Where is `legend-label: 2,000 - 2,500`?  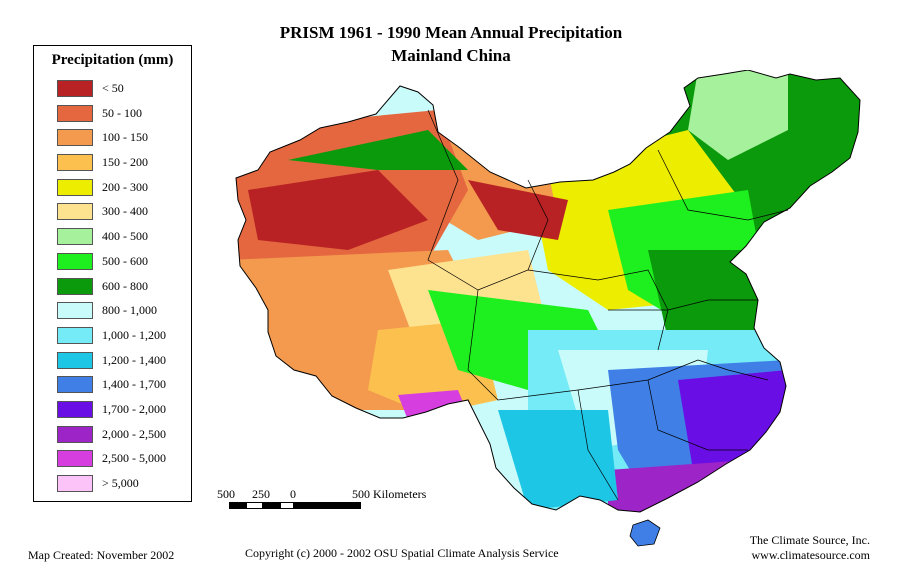 legend-label: 2,000 - 2,500 is located at coordinates (134, 433).